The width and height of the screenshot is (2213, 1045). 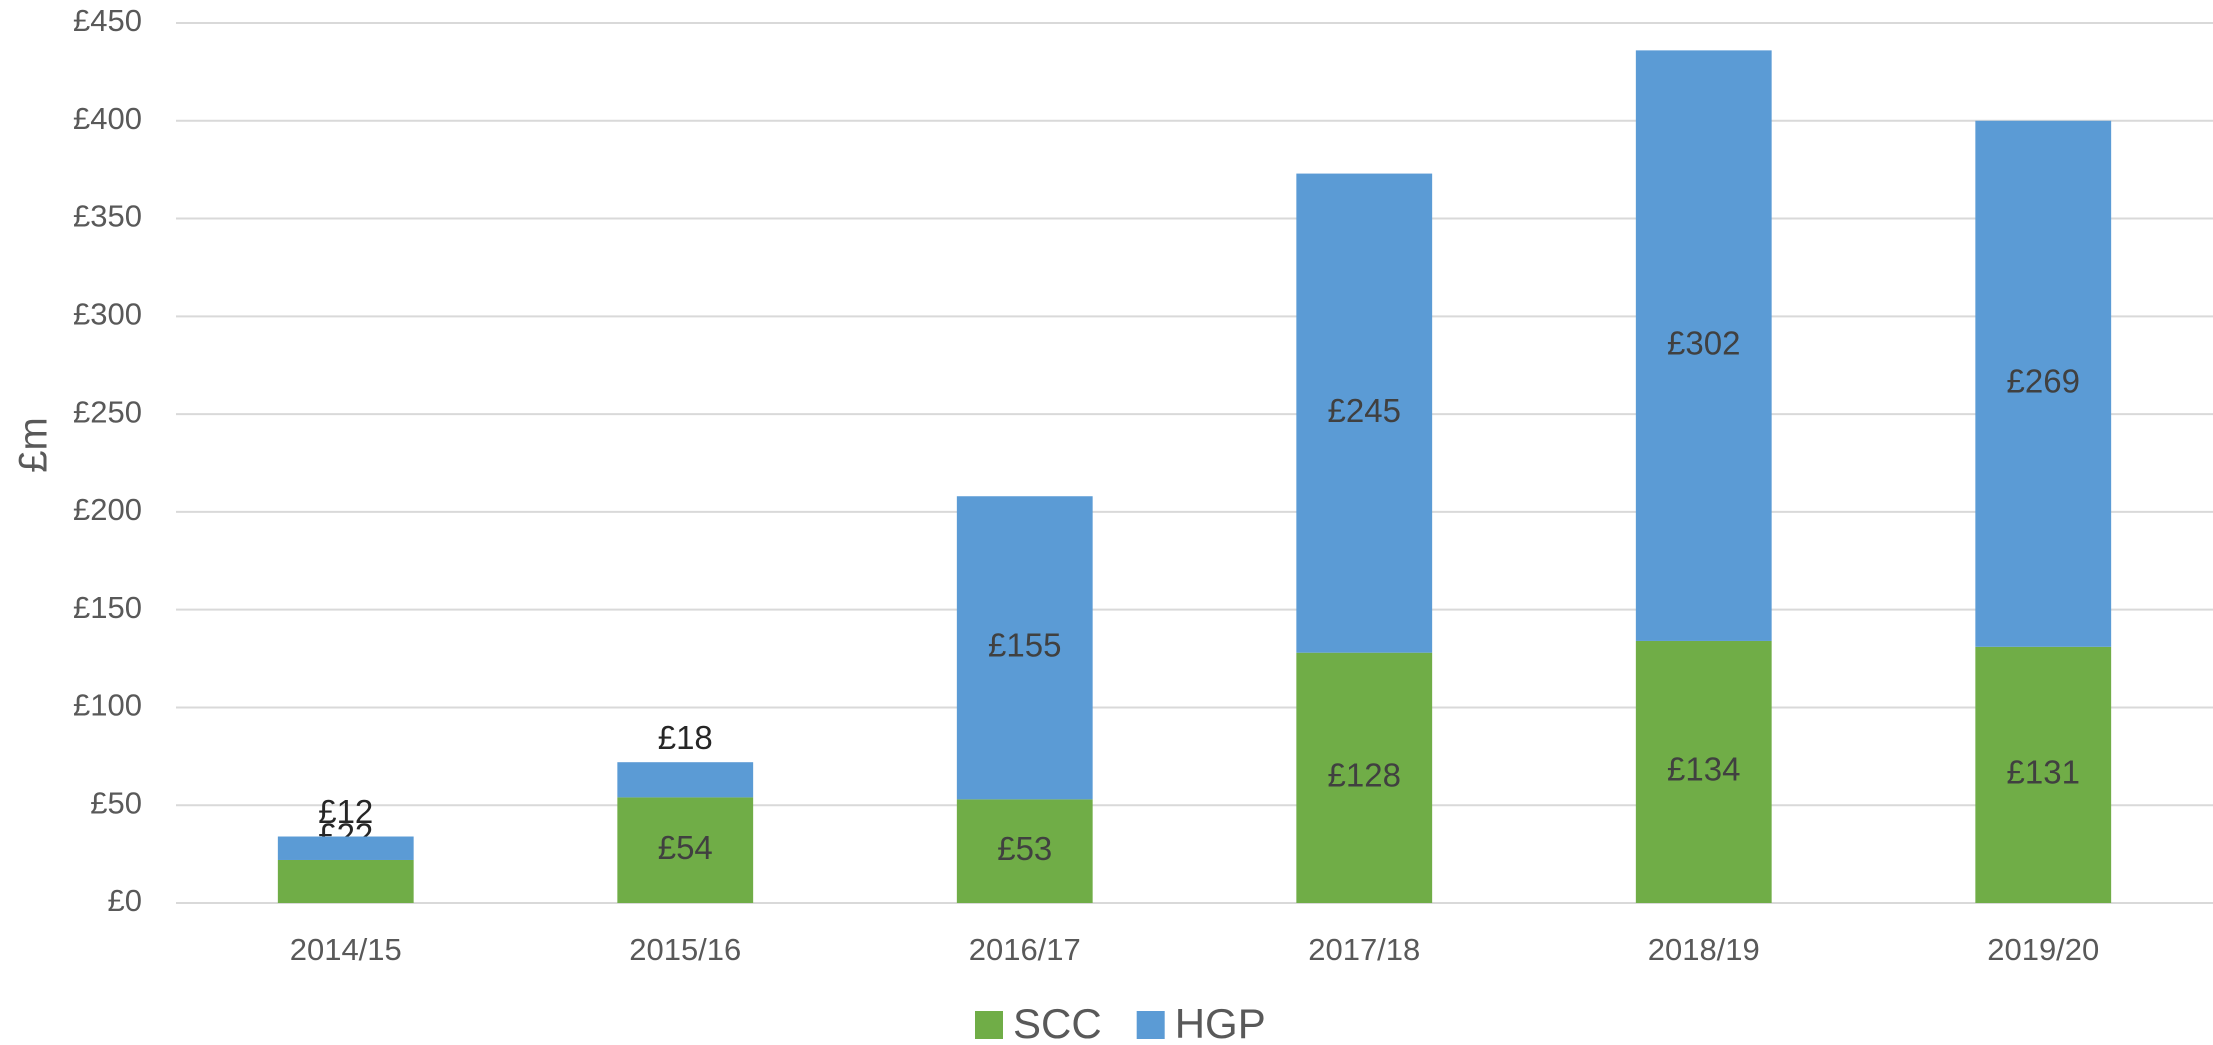 I want to click on y-tick-label: £150, so click(x=107, y=607).